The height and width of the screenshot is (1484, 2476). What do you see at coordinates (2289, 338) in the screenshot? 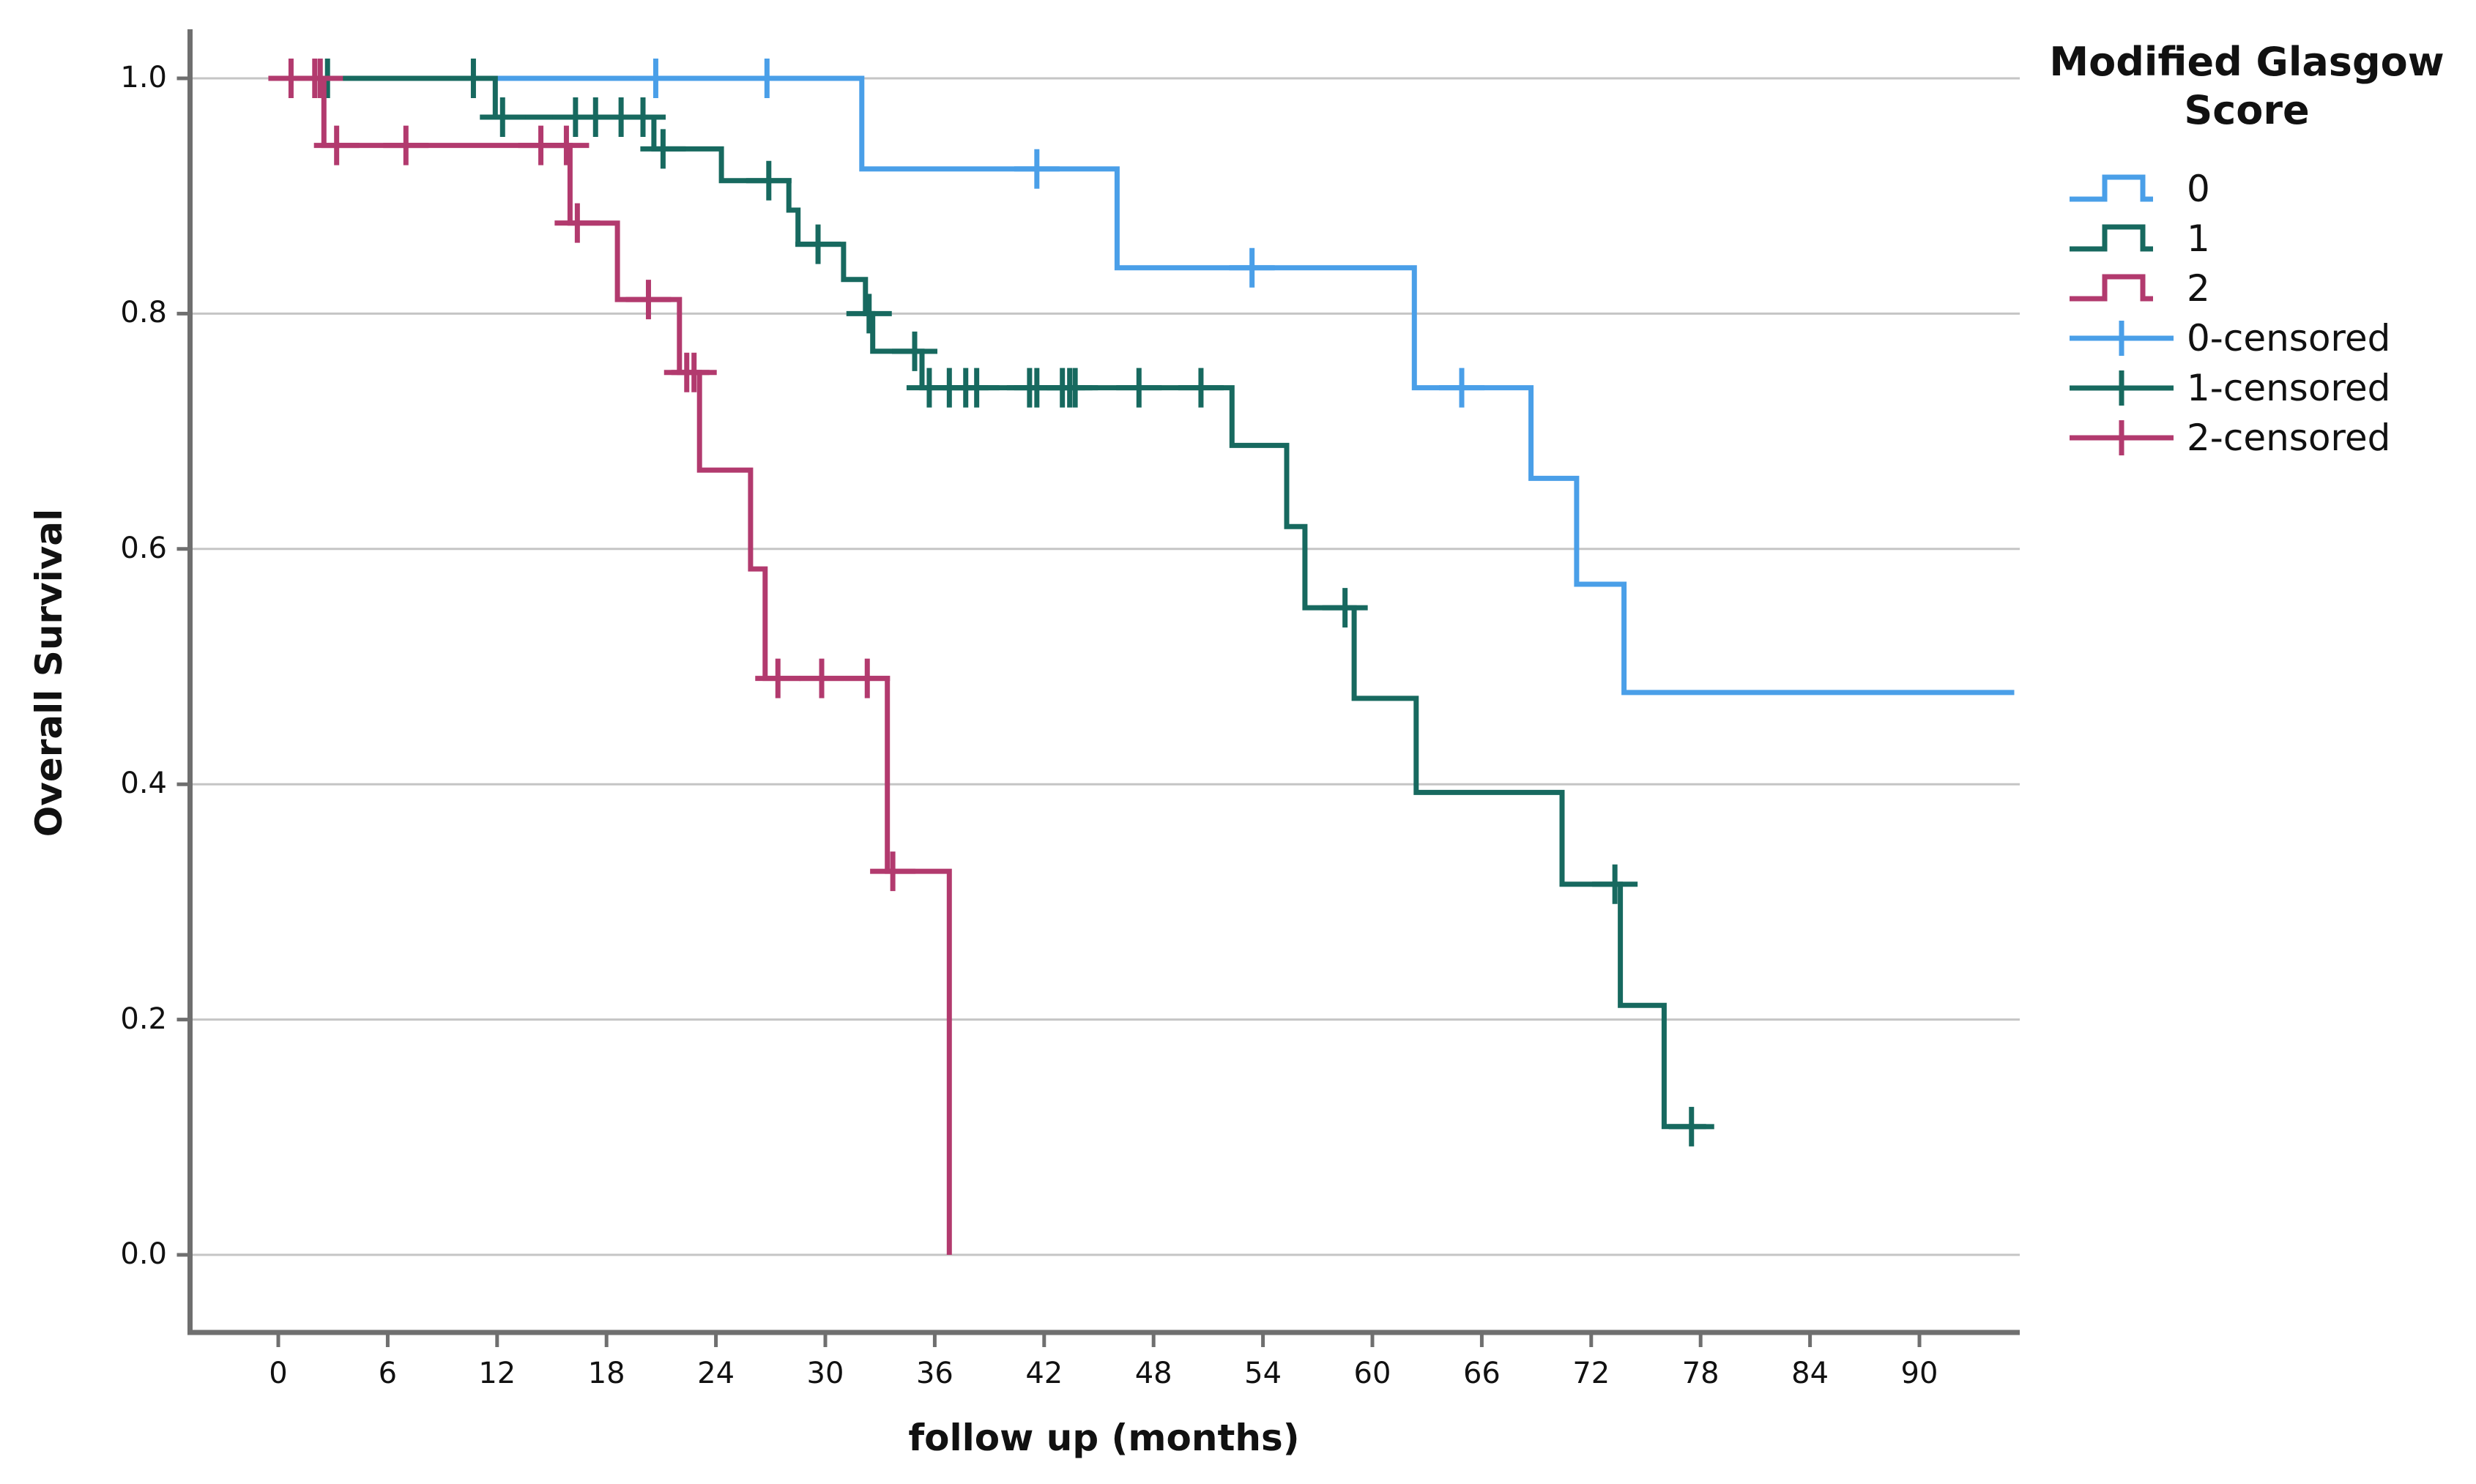
I see `legend-item-label: 0-censored` at bounding box center [2289, 338].